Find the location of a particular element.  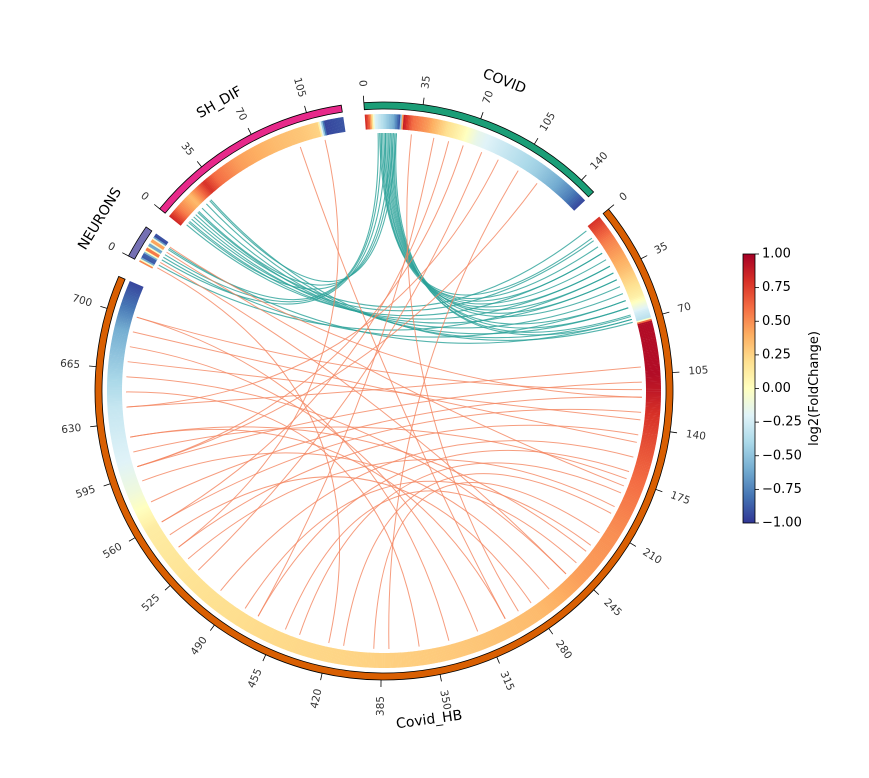

tick-label: 385 is located at coordinates (381, 706).